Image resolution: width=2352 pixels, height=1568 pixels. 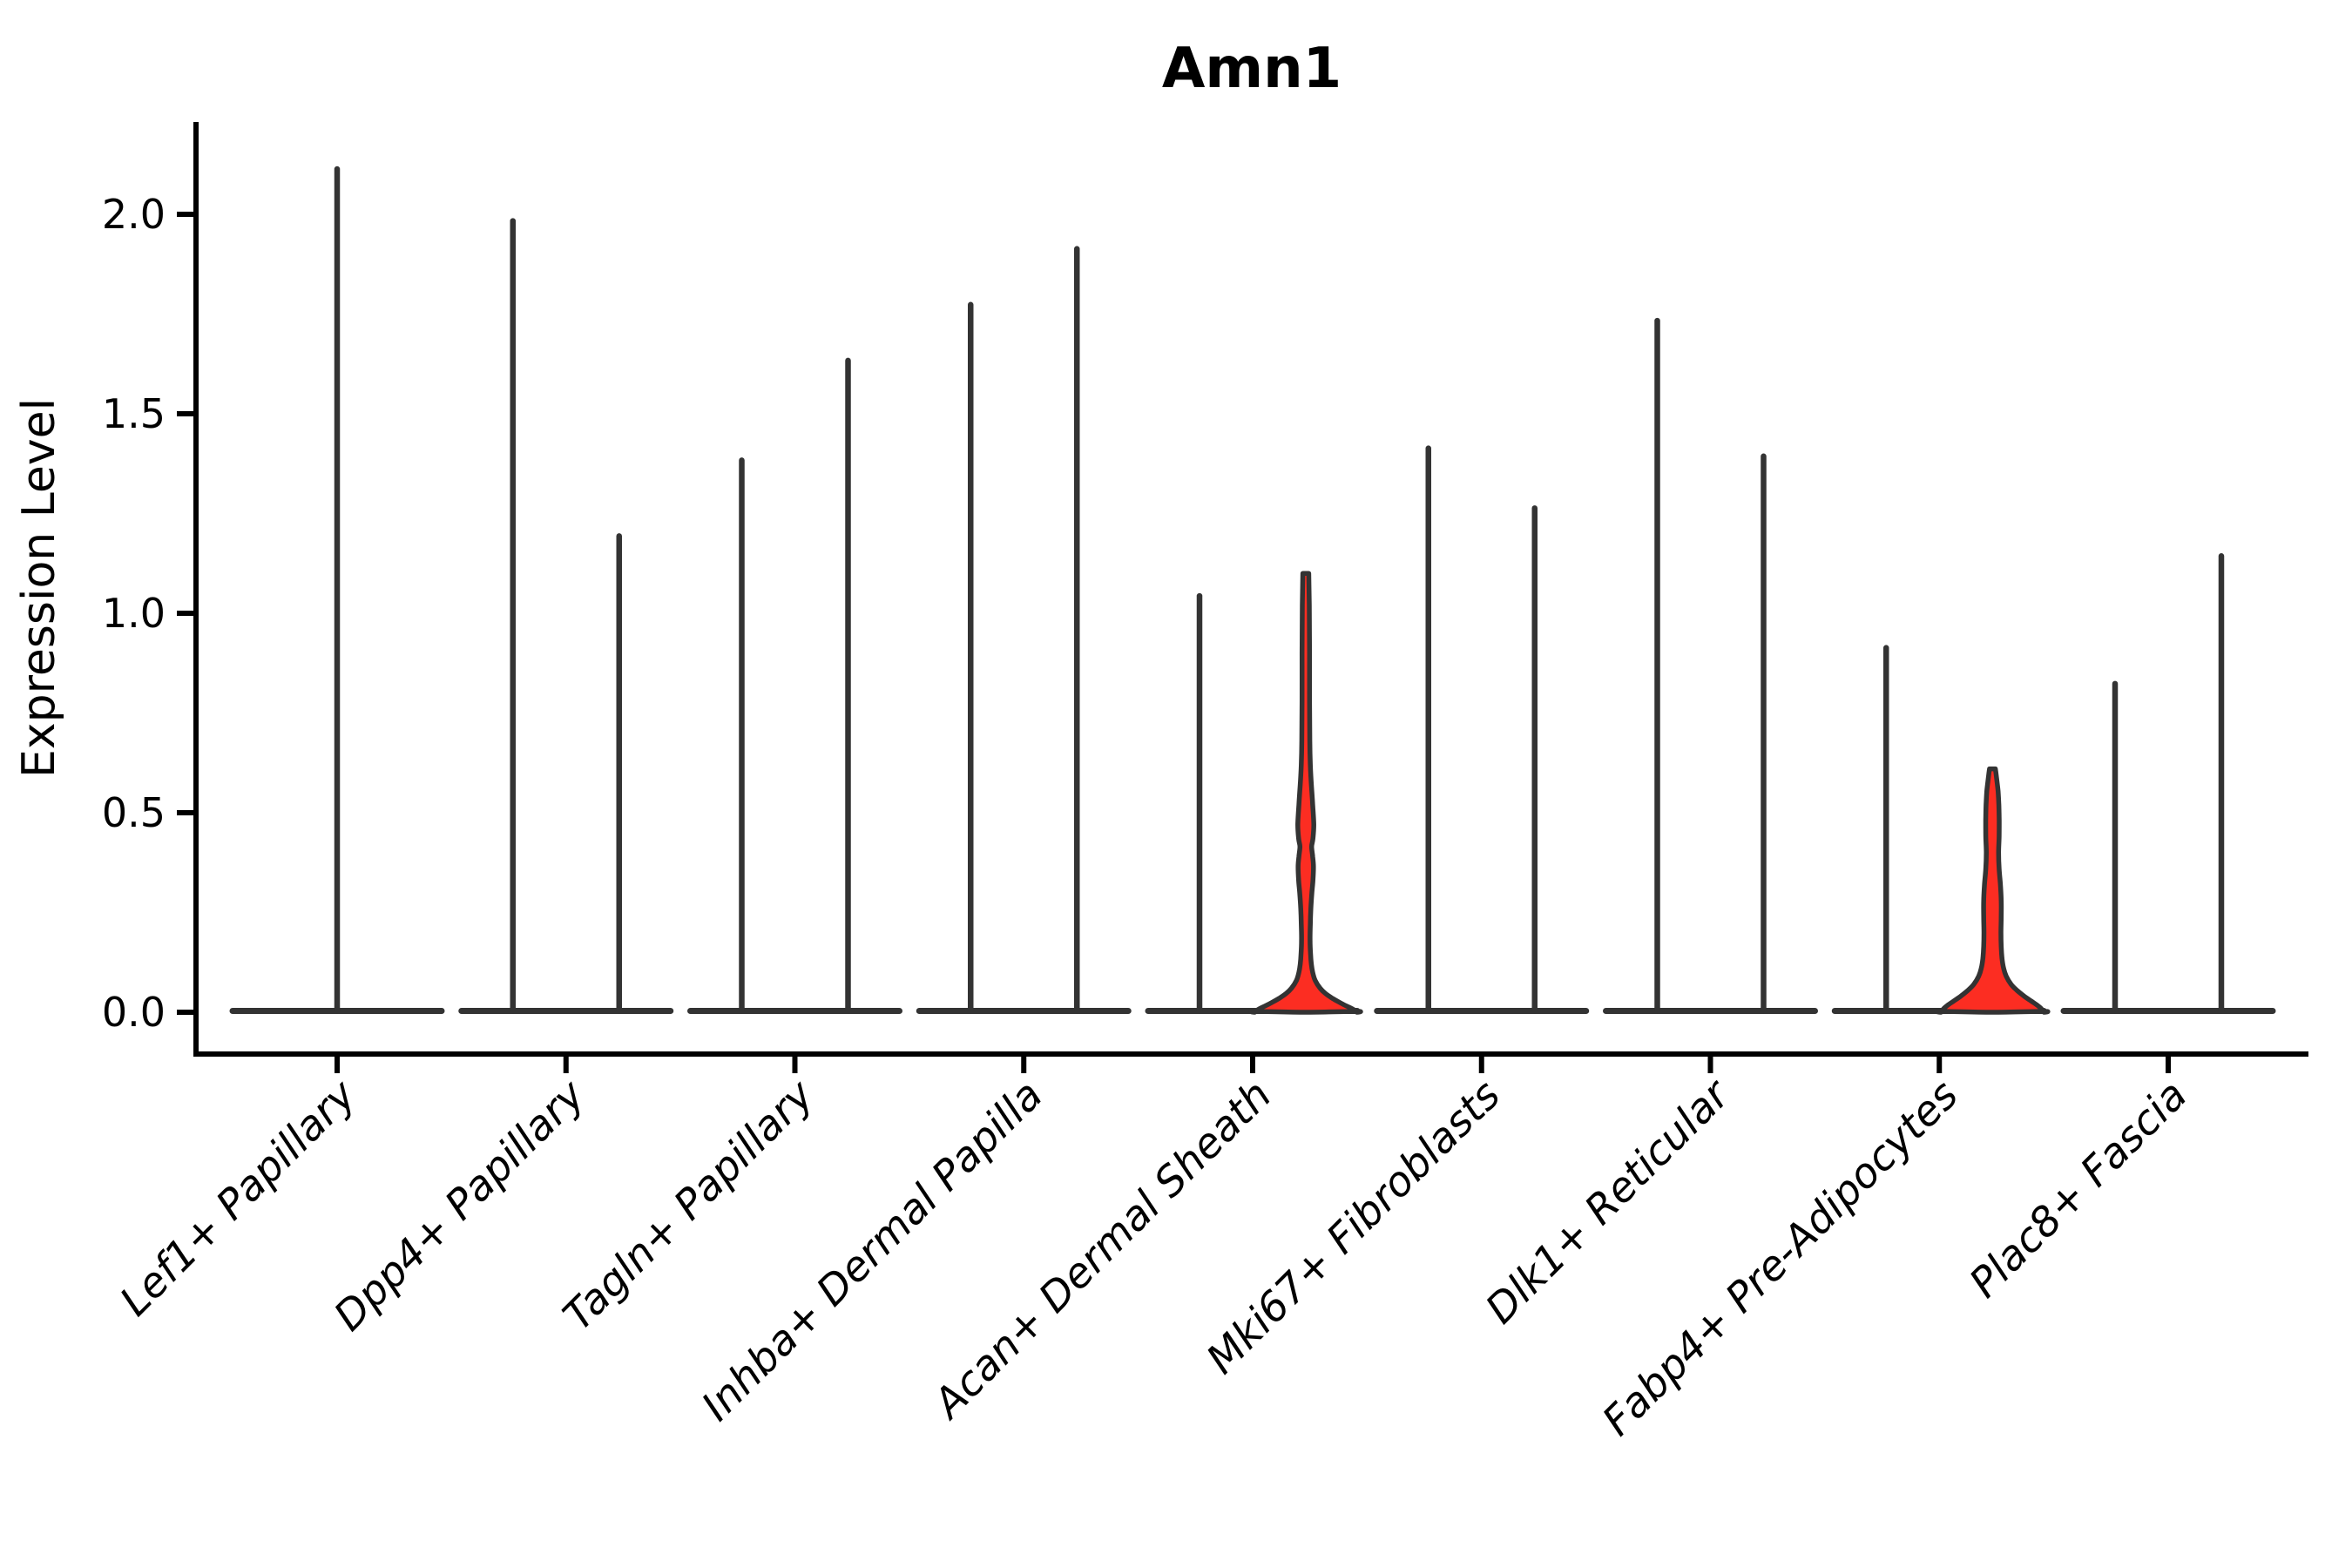 What do you see at coordinates (689, 1206) in the screenshot?
I see `x-tick-label: Tagln+ Papillary` at bounding box center [689, 1206].